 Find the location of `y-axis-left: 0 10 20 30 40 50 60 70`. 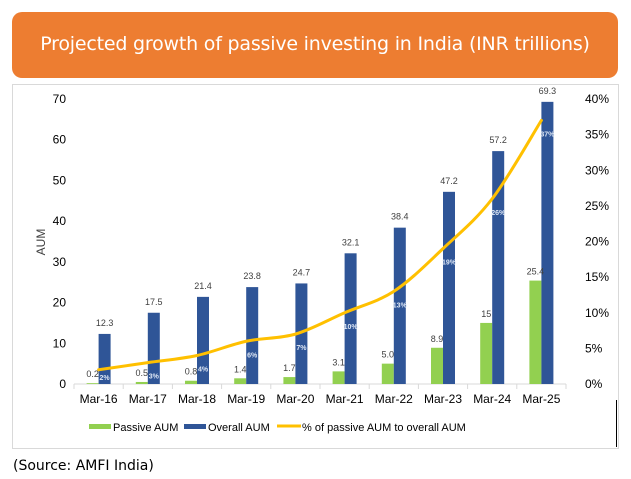

y-axis-left: 0 10 20 30 40 50 60 70 is located at coordinates (60, 241).